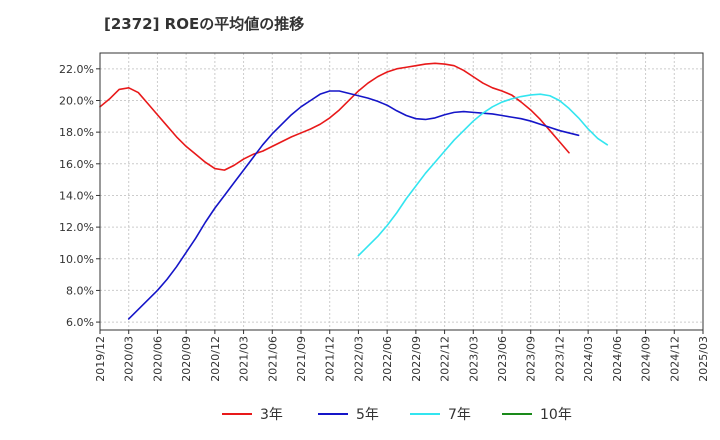 The height and width of the screenshot is (440, 720). I want to click on x-tick-label: 2020/06, so click(157, 359).